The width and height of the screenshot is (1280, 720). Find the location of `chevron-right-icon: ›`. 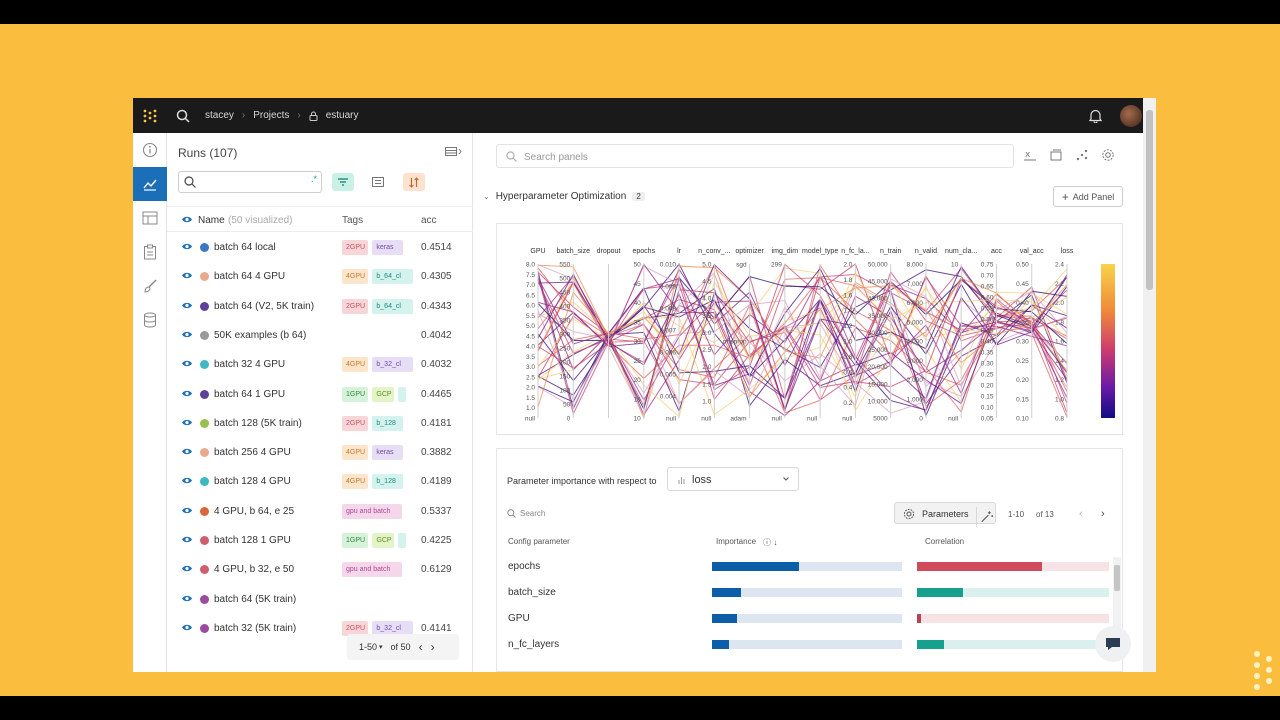

chevron-right-icon: › is located at coordinates (1103, 514).